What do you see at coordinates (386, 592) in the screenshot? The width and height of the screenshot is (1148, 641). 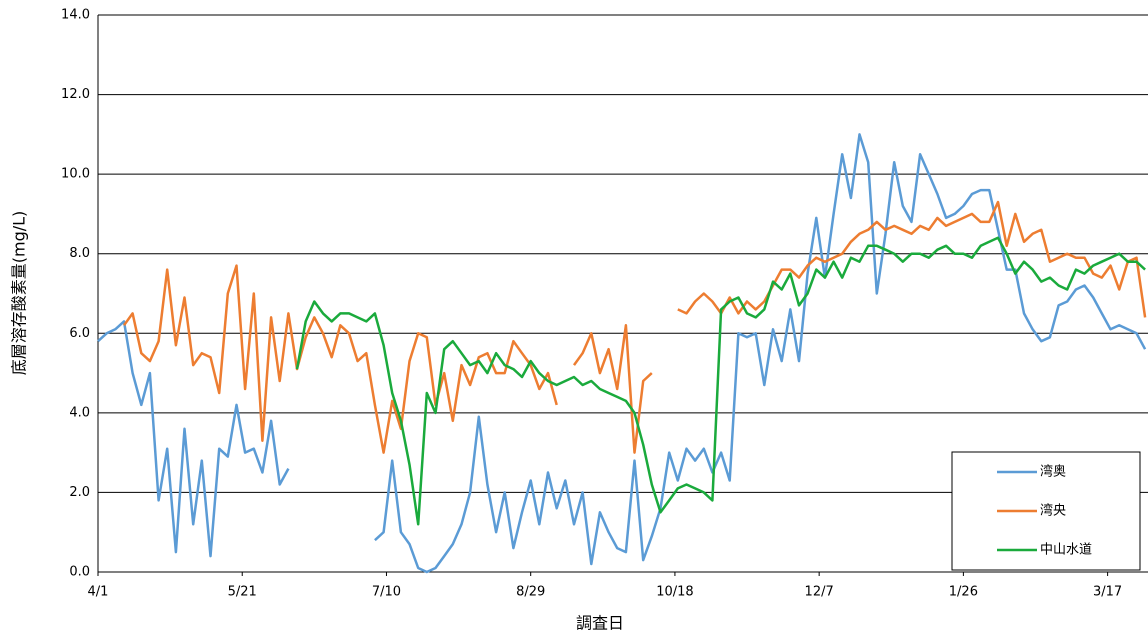 I see `x-tick-label: 7/10` at bounding box center [386, 592].